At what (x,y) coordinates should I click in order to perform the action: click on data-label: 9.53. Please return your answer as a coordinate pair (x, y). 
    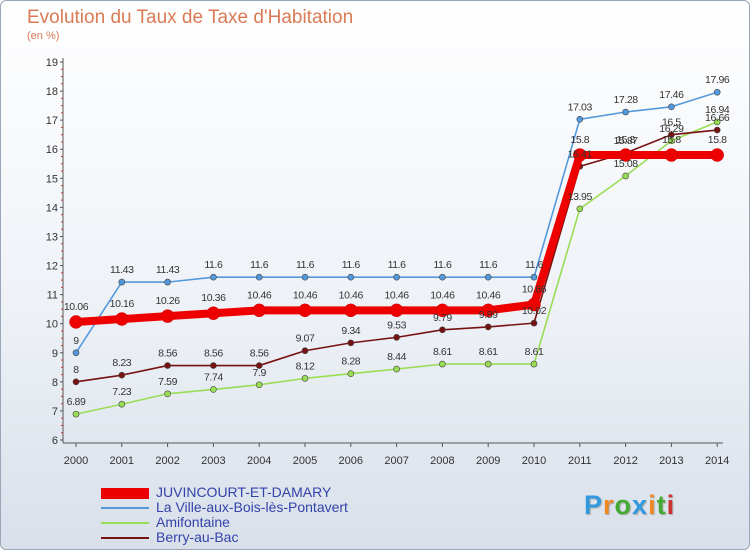
    Looking at the image, I should click on (396, 325).